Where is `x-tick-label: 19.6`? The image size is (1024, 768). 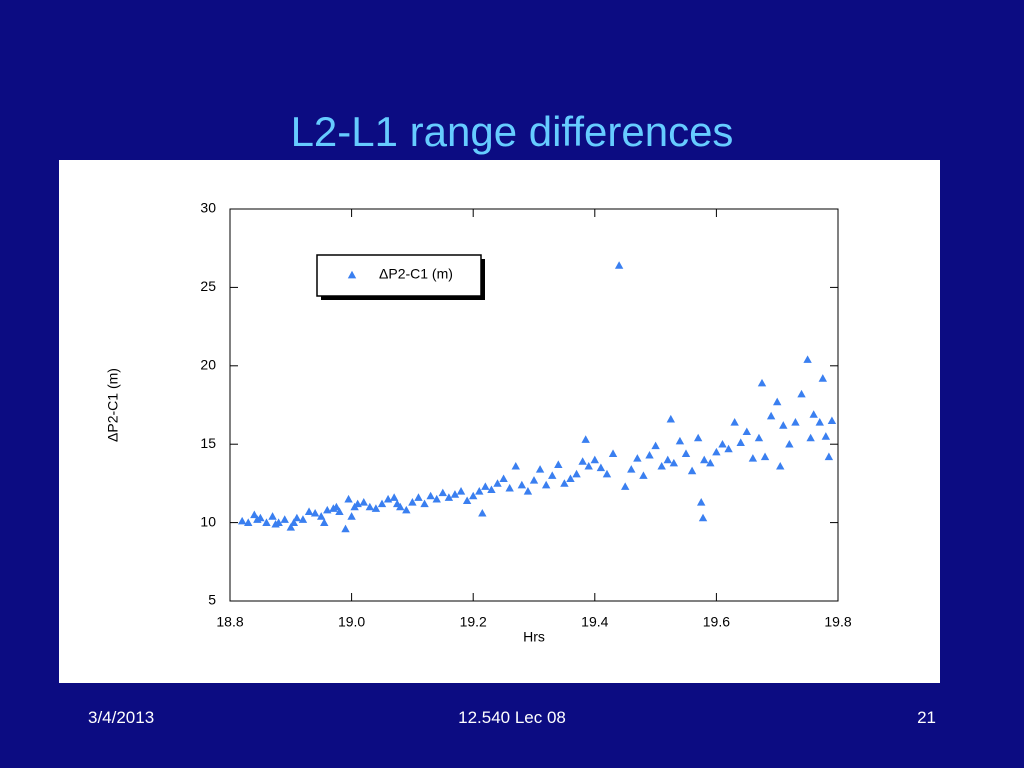
x-tick-label: 19.6 is located at coordinates (716, 622).